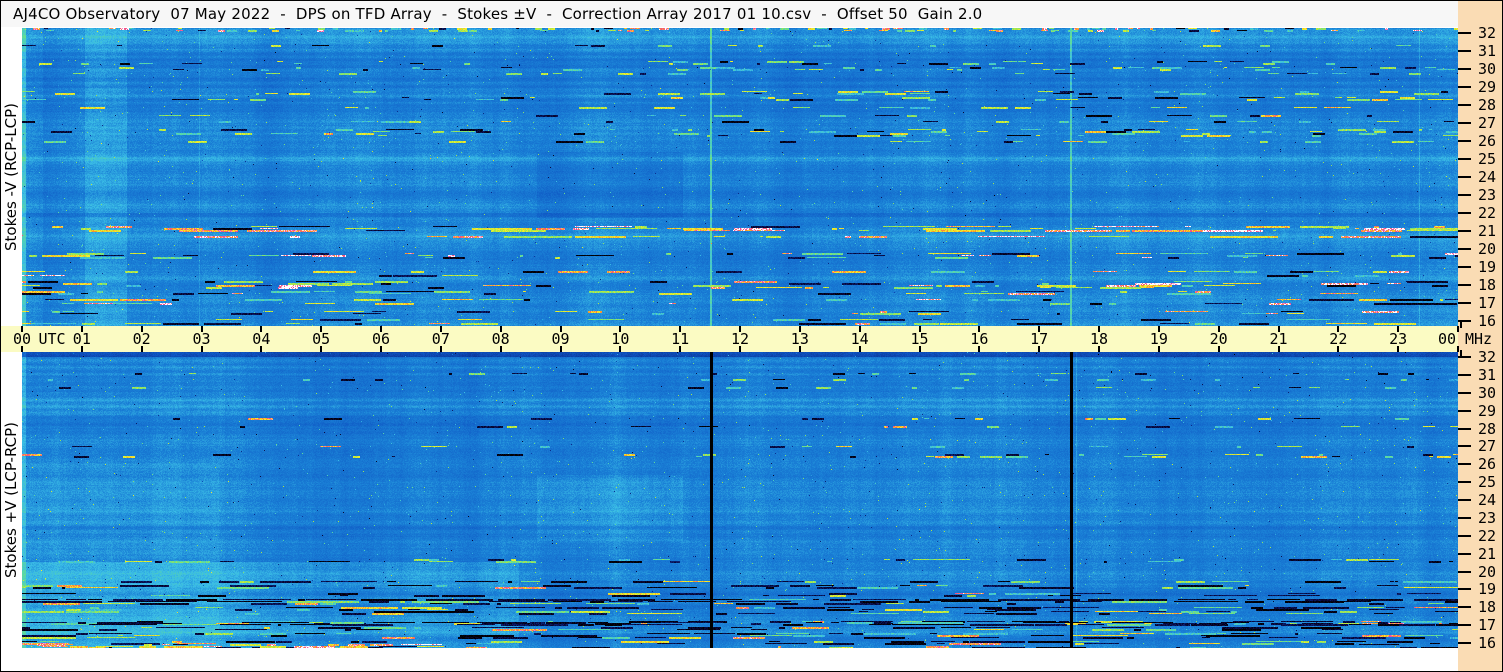 This screenshot has height=672, width=1503. I want to click on mhz-unit-label: MHz, so click(1479, 339).